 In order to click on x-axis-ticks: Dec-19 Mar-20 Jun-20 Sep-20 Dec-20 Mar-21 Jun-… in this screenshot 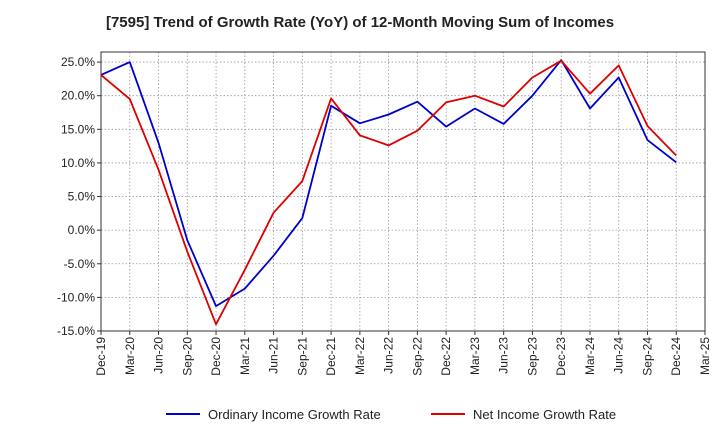, I will do `click(403, 353)`.